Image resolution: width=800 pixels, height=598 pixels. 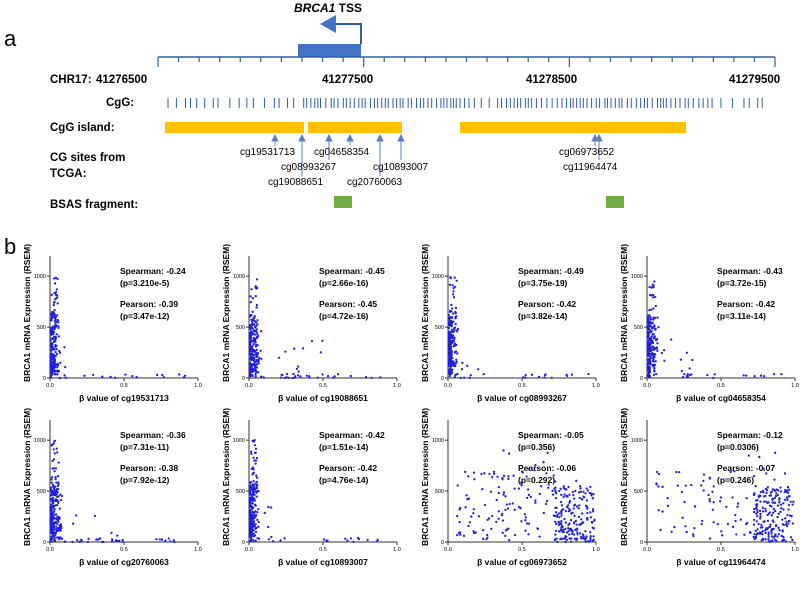 I want to click on x-tick-label: 0.5, so click(x=124, y=550).